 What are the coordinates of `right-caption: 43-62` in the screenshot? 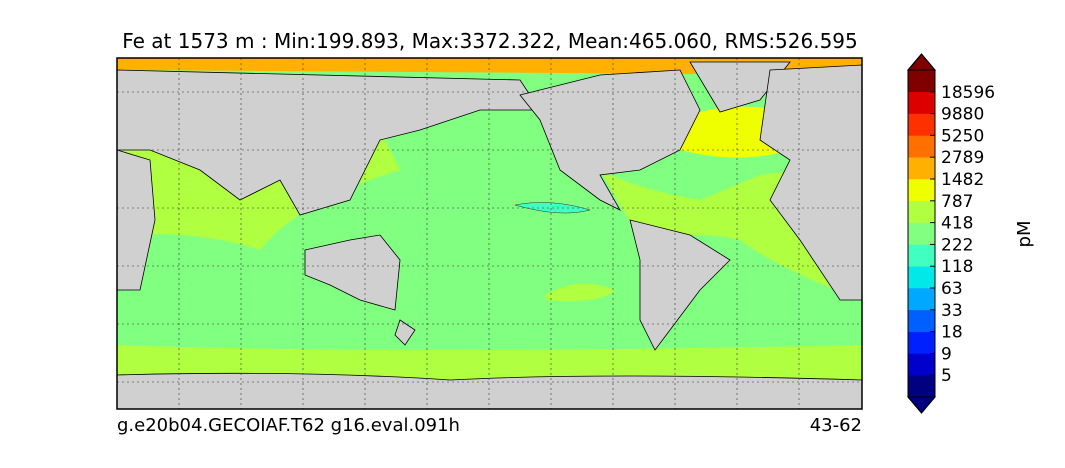 It's located at (836, 425).